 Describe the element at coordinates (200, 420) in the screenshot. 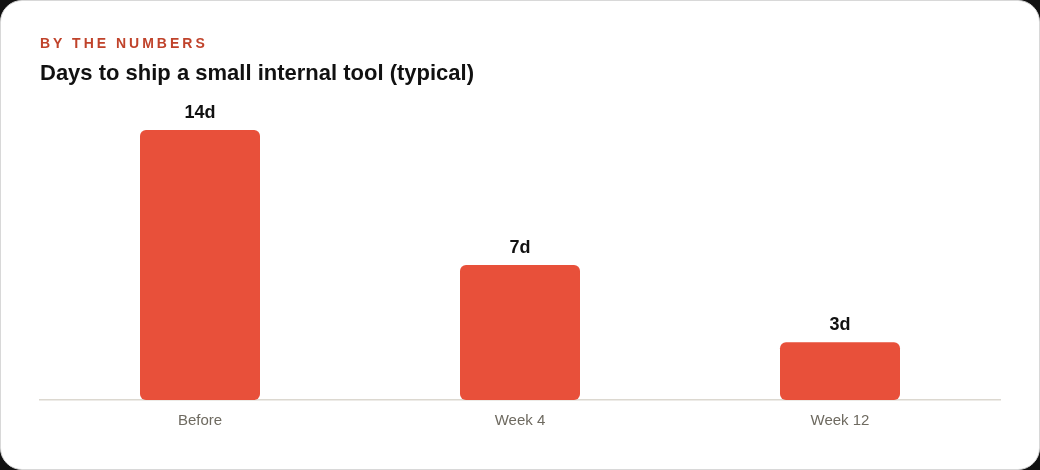

I see `x-tick-label: Before` at that location.